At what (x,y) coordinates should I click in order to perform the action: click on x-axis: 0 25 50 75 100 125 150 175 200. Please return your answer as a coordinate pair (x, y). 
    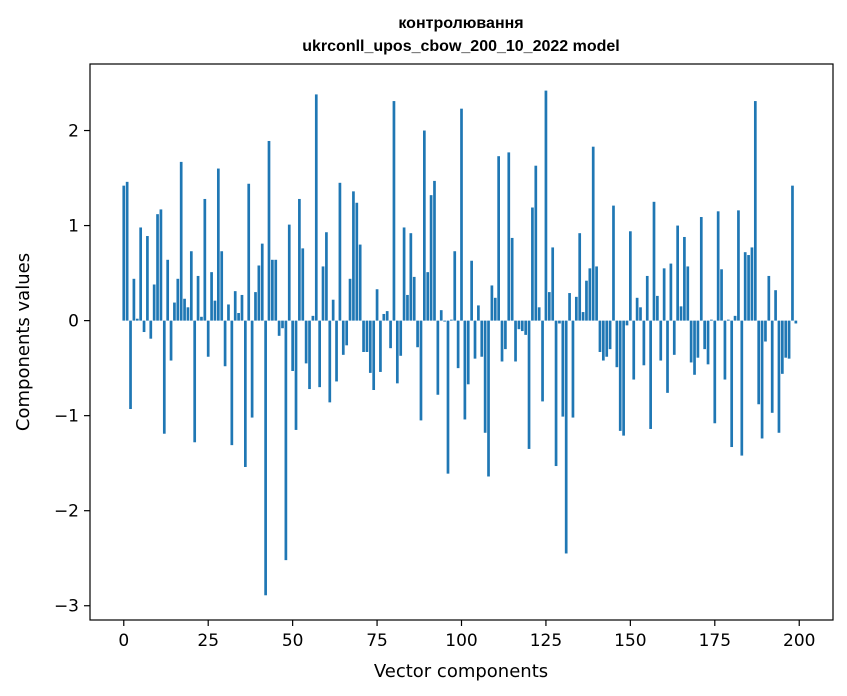
    Looking at the image, I should click on (466, 635).